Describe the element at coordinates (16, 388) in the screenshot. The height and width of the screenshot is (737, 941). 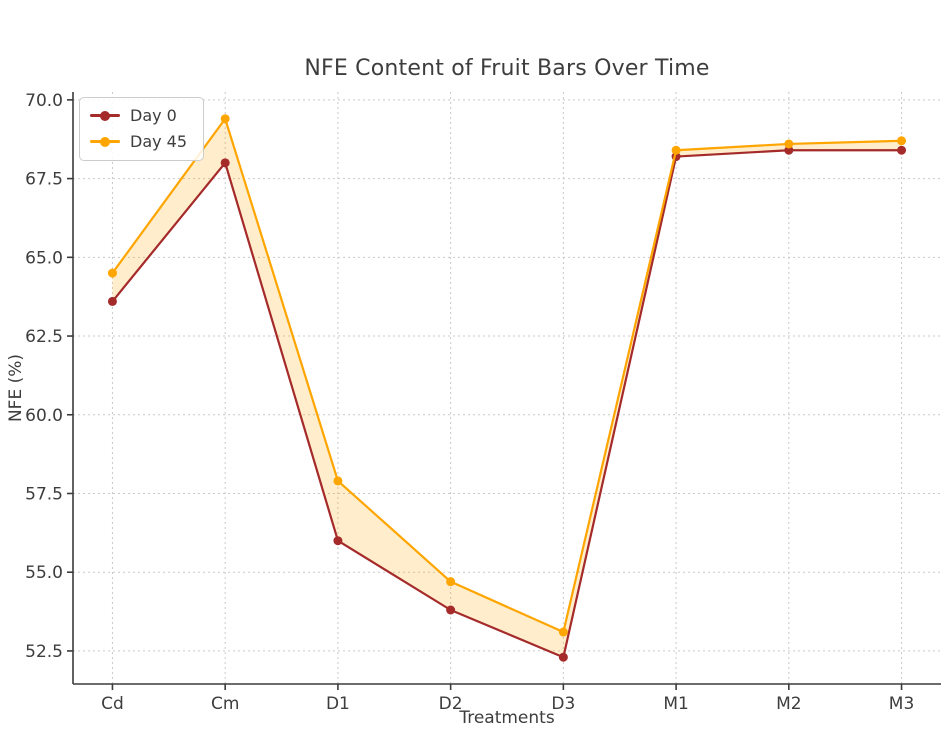
I see `y-axis-label: NFE (%)` at that location.